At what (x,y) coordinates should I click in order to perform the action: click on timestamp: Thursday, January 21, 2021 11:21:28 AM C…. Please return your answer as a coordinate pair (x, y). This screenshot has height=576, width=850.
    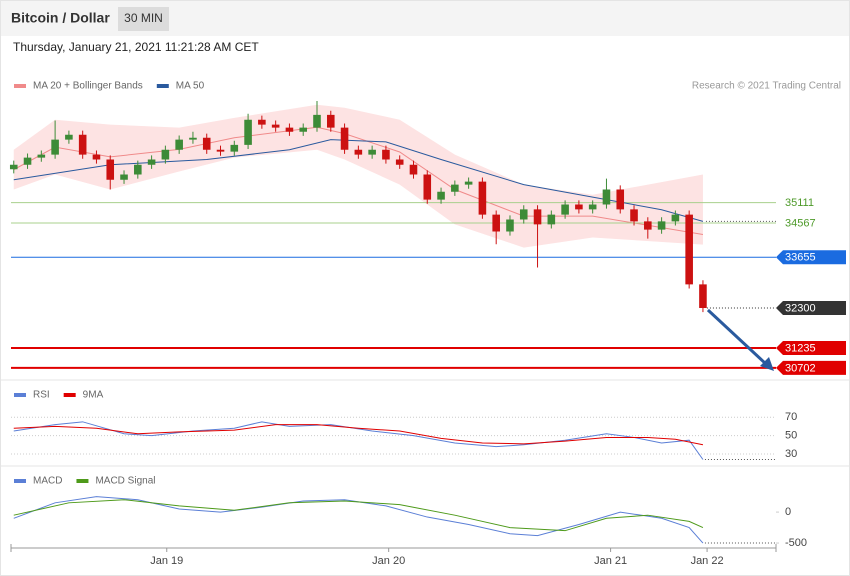
    Looking at the image, I should click on (136, 47).